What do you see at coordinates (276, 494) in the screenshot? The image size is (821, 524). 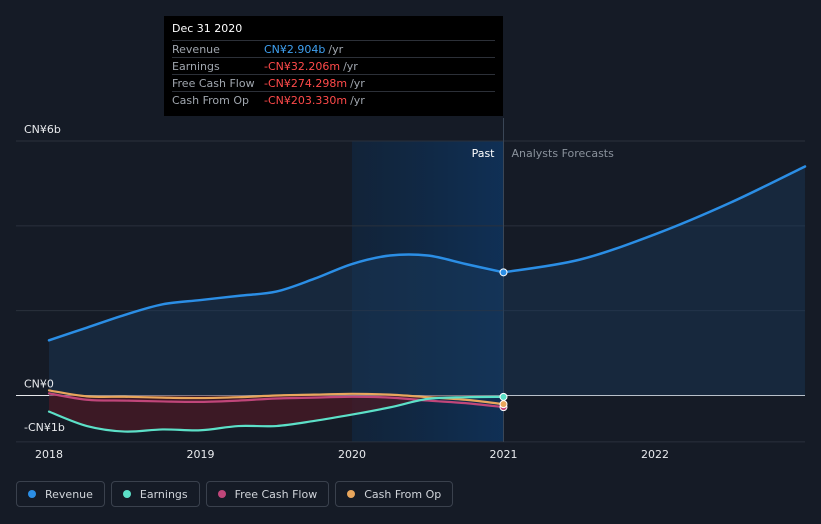 I see `legend-label: Free Cash Flow` at bounding box center [276, 494].